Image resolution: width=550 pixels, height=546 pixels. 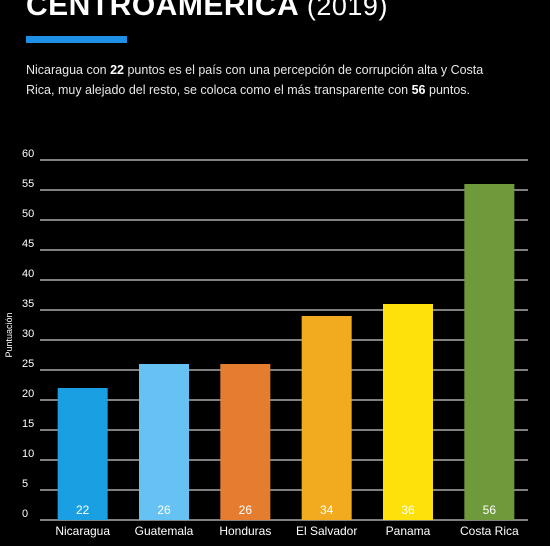 I want to click on y-tick-label-20: 20, so click(x=28, y=394).